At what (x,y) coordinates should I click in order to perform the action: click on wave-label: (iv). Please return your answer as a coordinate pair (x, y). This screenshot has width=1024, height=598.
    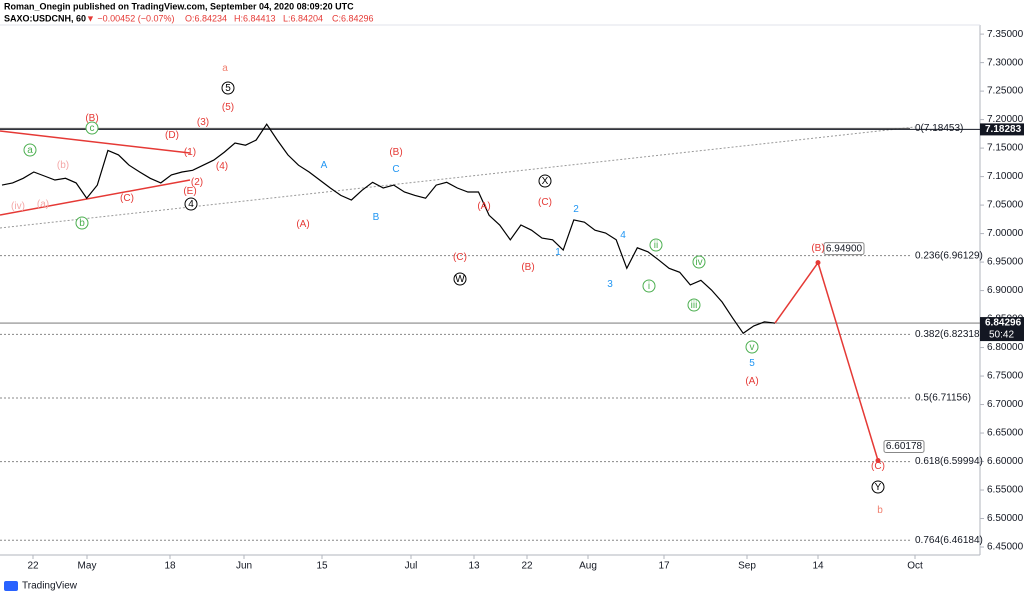
    Looking at the image, I should click on (18, 206).